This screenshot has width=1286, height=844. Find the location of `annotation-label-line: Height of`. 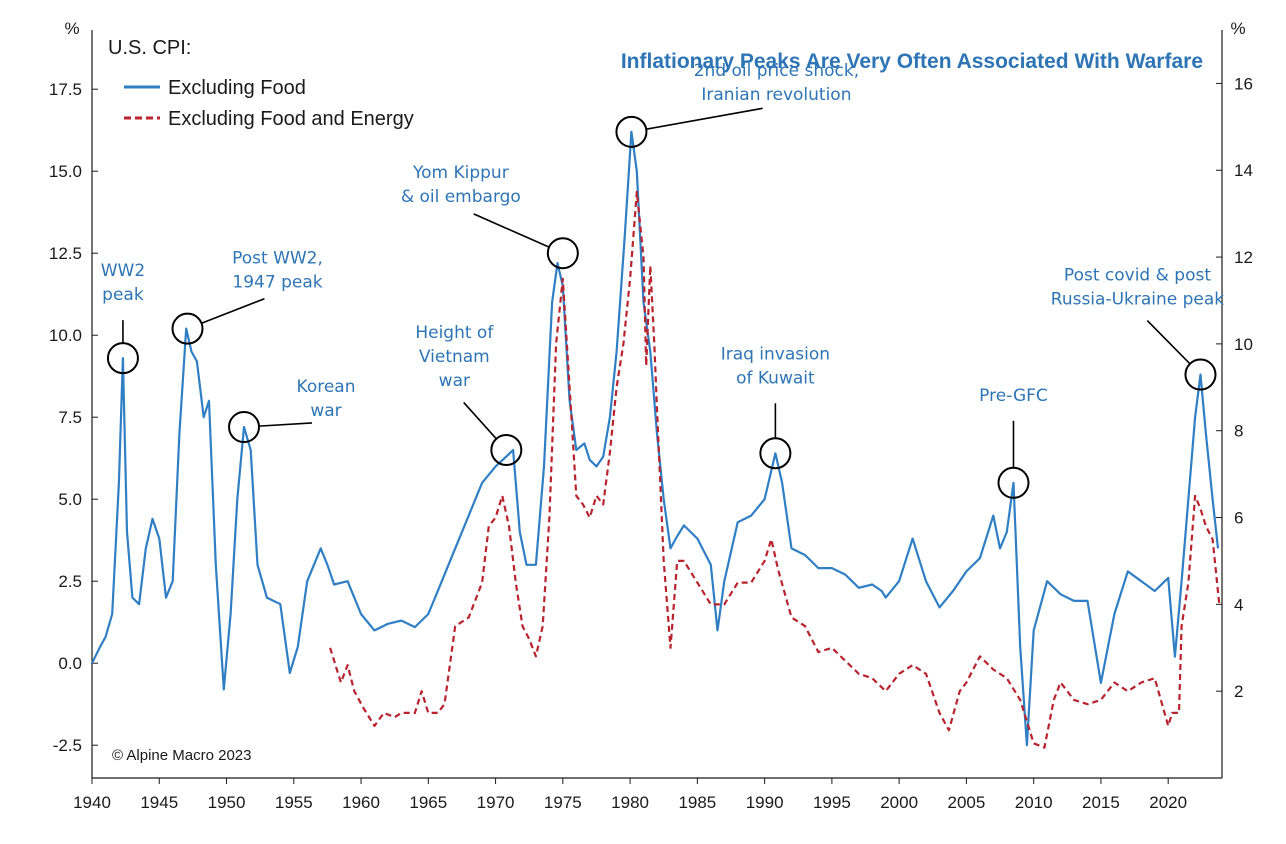

annotation-label-line: Height of is located at coordinates (454, 333).